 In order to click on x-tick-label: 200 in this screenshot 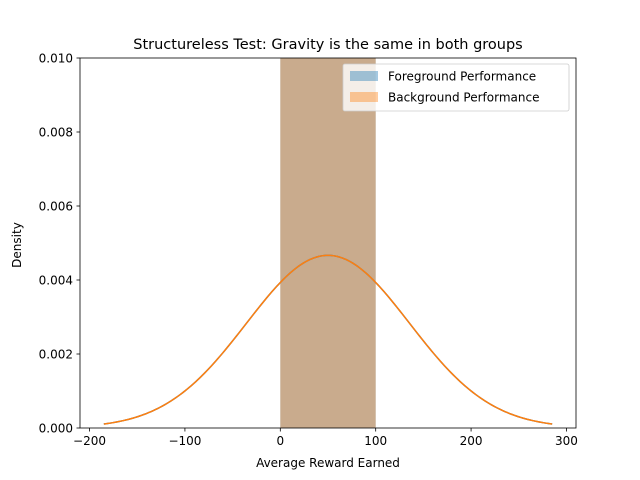, I will do `click(471, 441)`.